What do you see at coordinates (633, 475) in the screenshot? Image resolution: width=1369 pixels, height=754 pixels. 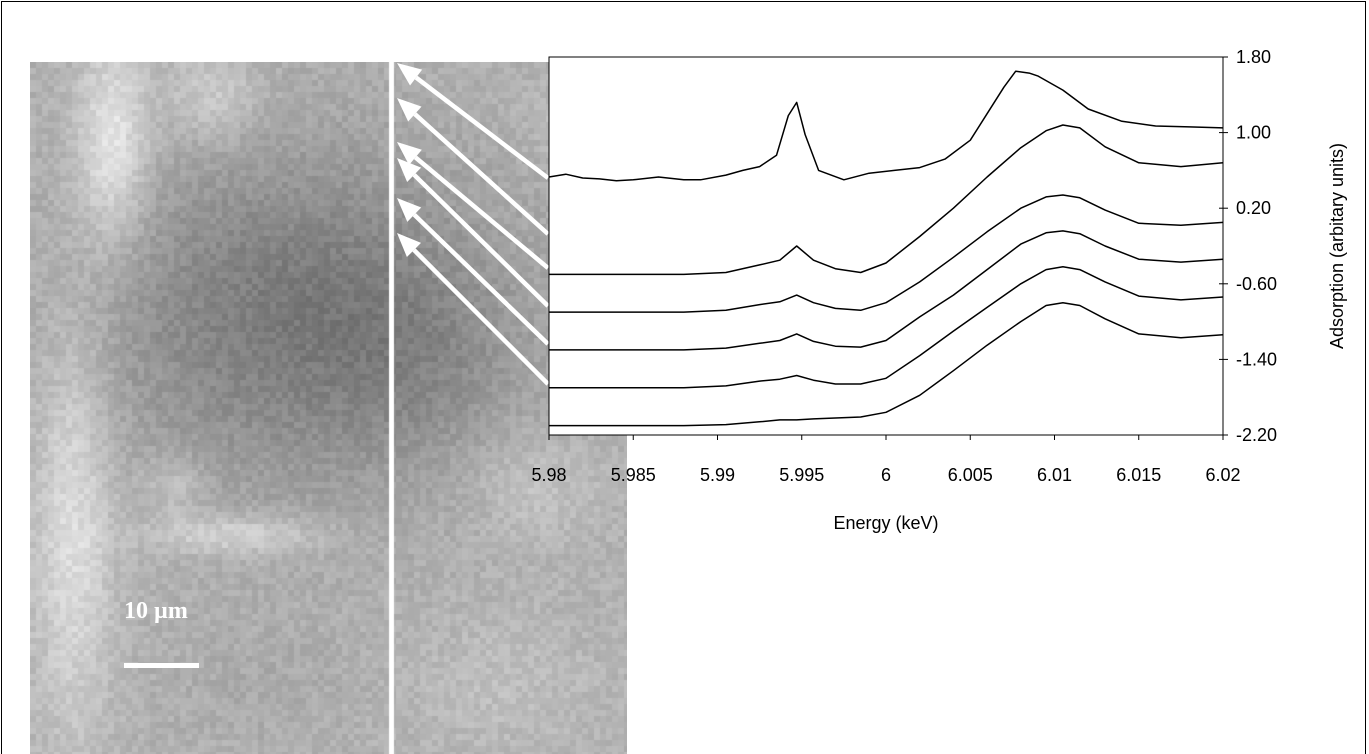 I see `x-tick-label: 5.985` at bounding box center [633, 475].